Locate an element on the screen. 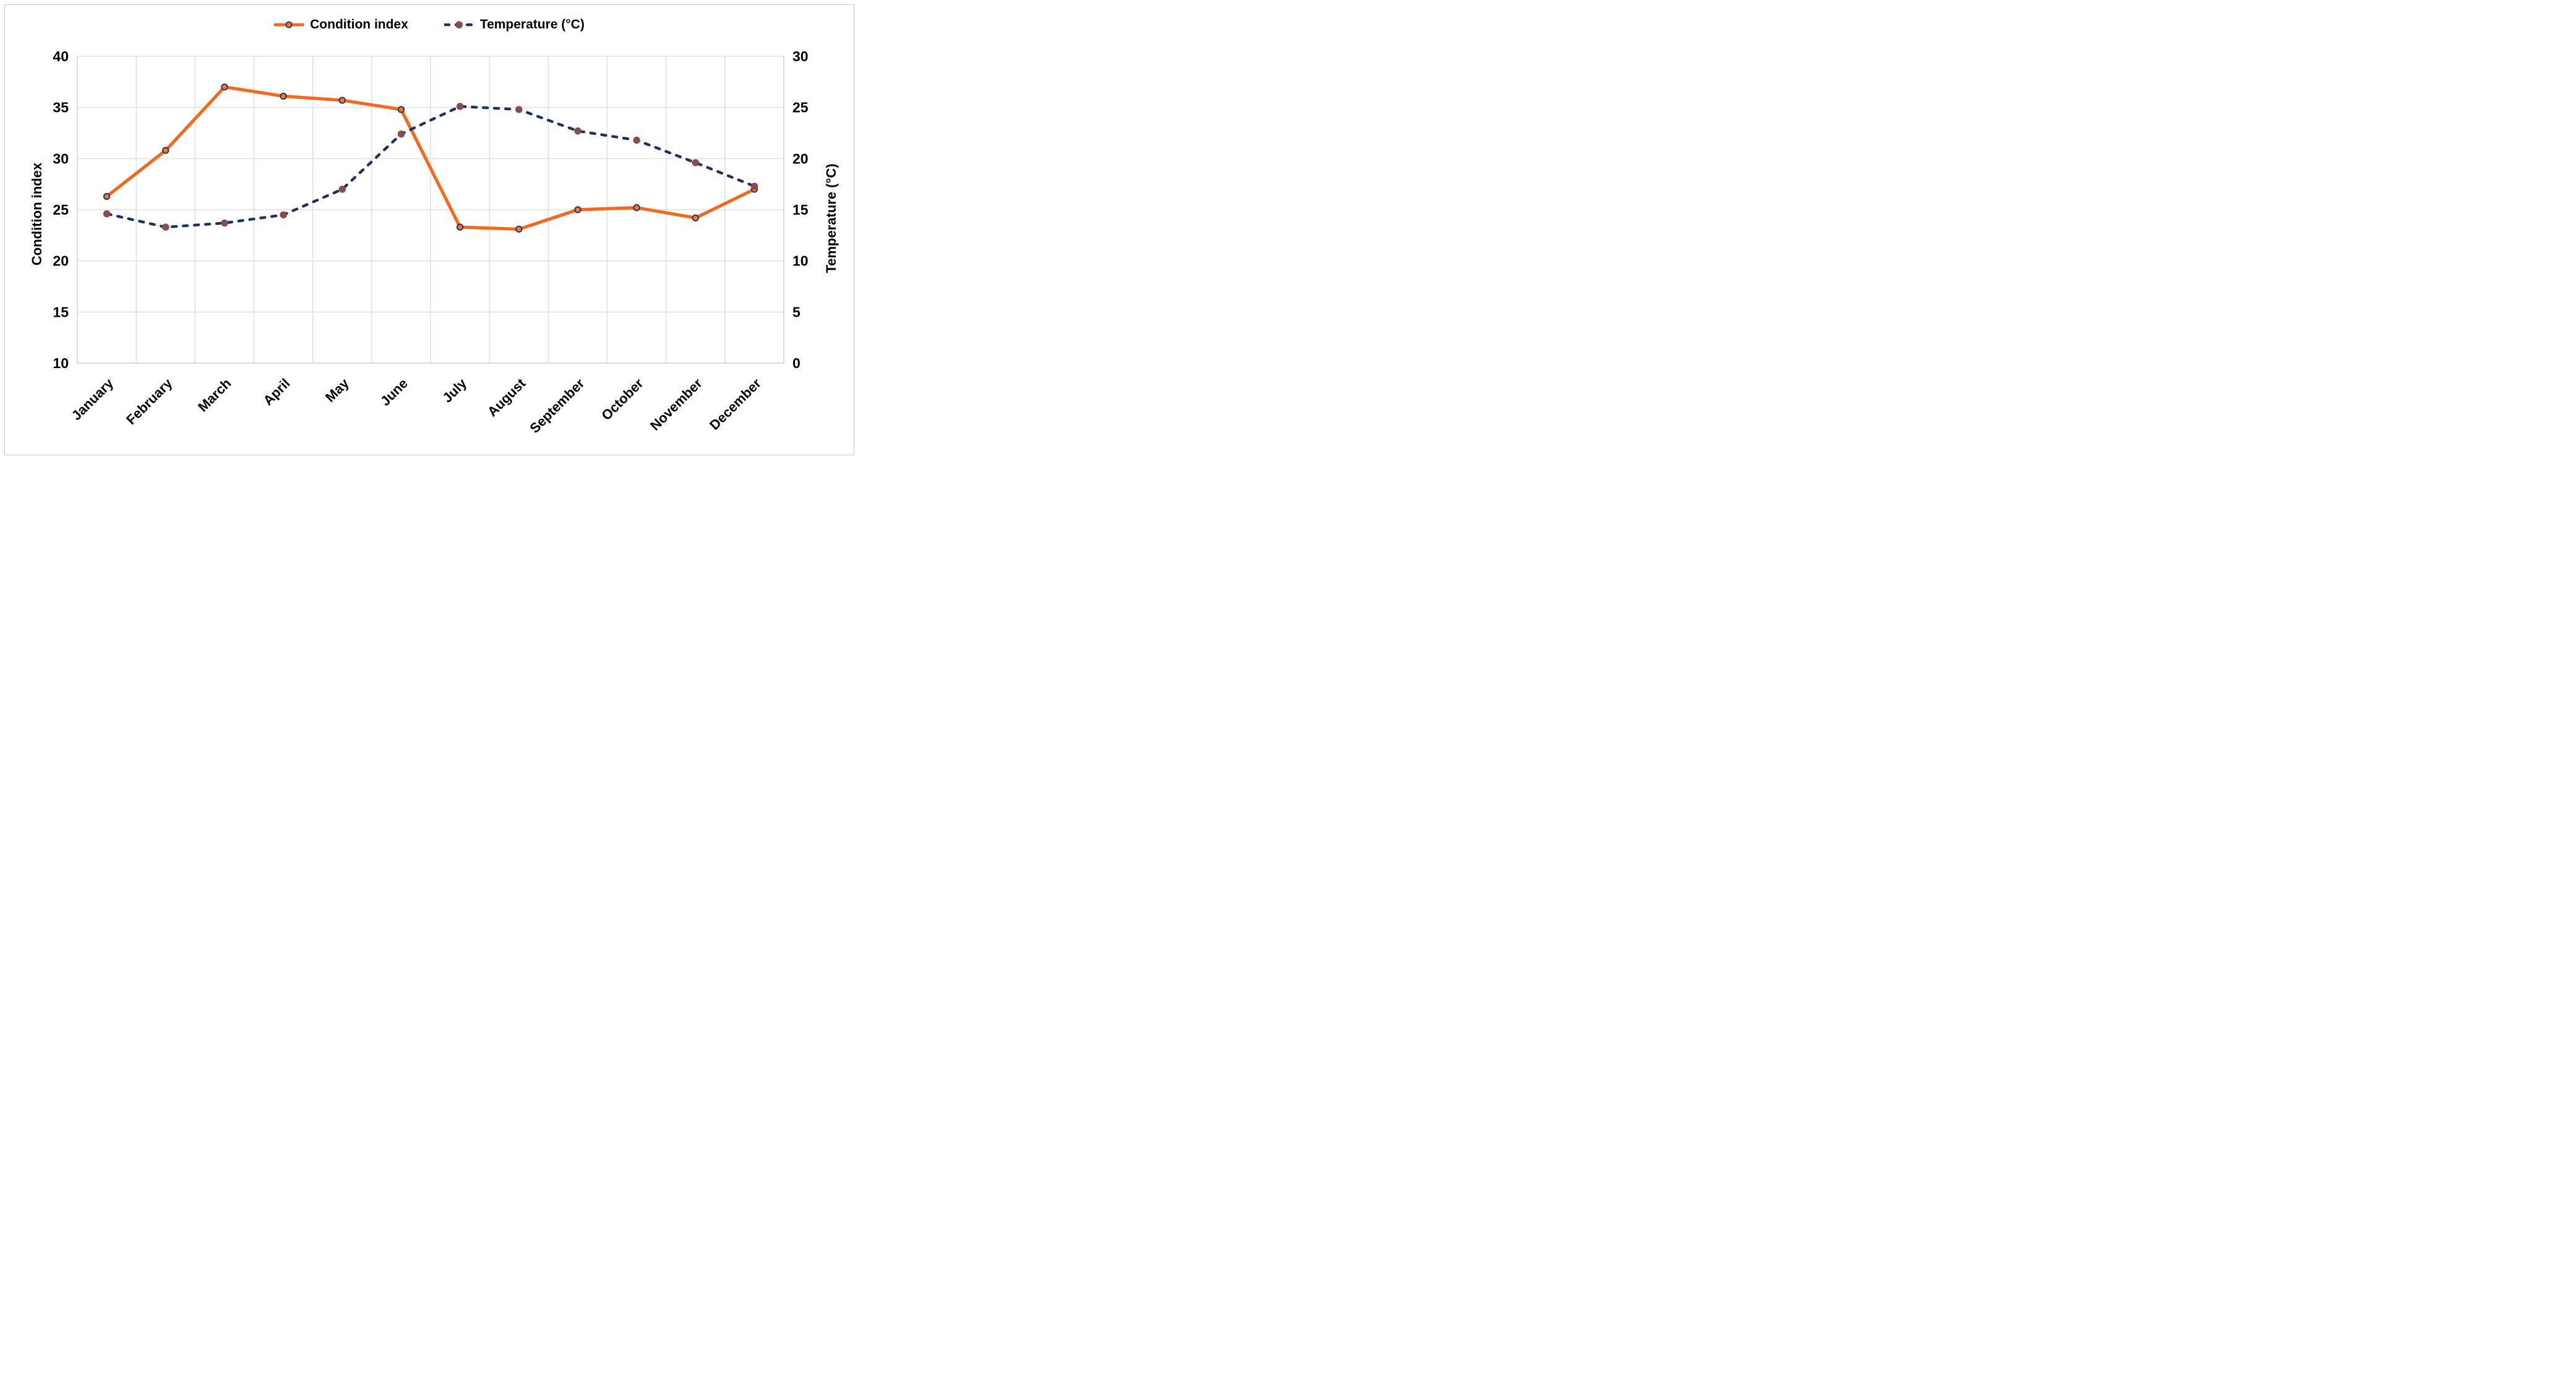 This screenshot has height=1379, width=2576. x-axis-tick-label: January is located at coordinates (93, 399).